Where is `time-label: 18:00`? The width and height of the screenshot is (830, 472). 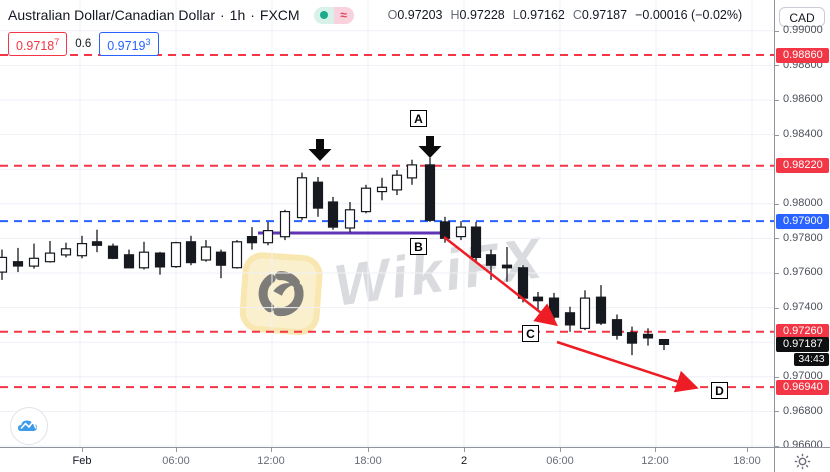 time-label: 18:00 is located at coordinates (368, 461).